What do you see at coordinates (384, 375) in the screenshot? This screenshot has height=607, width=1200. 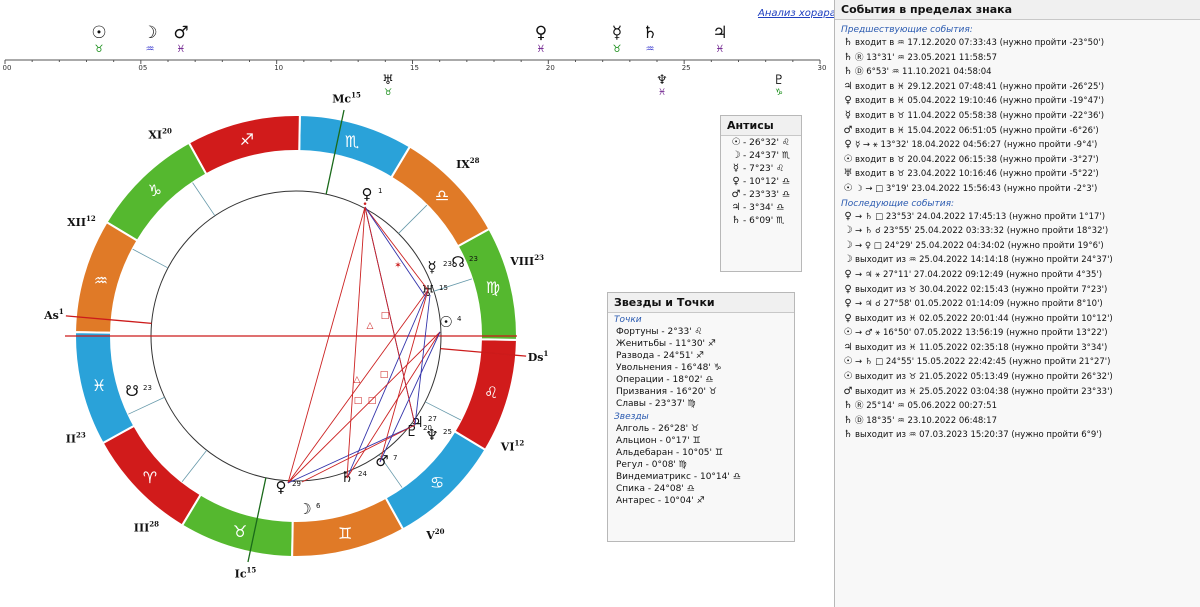 I see `aspect-marker-icon: □` at bounding box center [384, 375].